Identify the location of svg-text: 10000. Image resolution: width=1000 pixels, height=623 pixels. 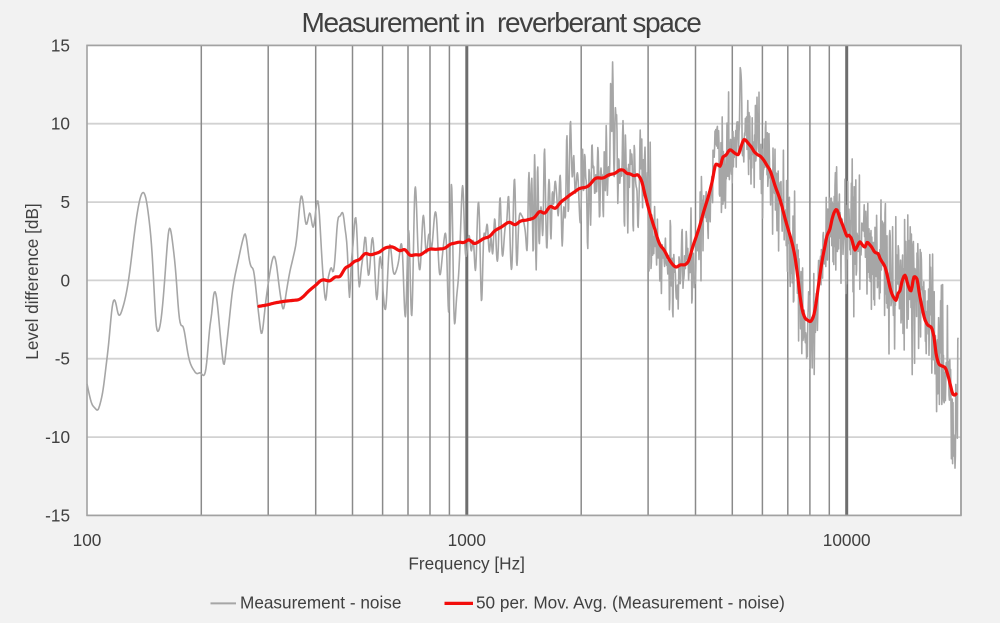
(847, 540).